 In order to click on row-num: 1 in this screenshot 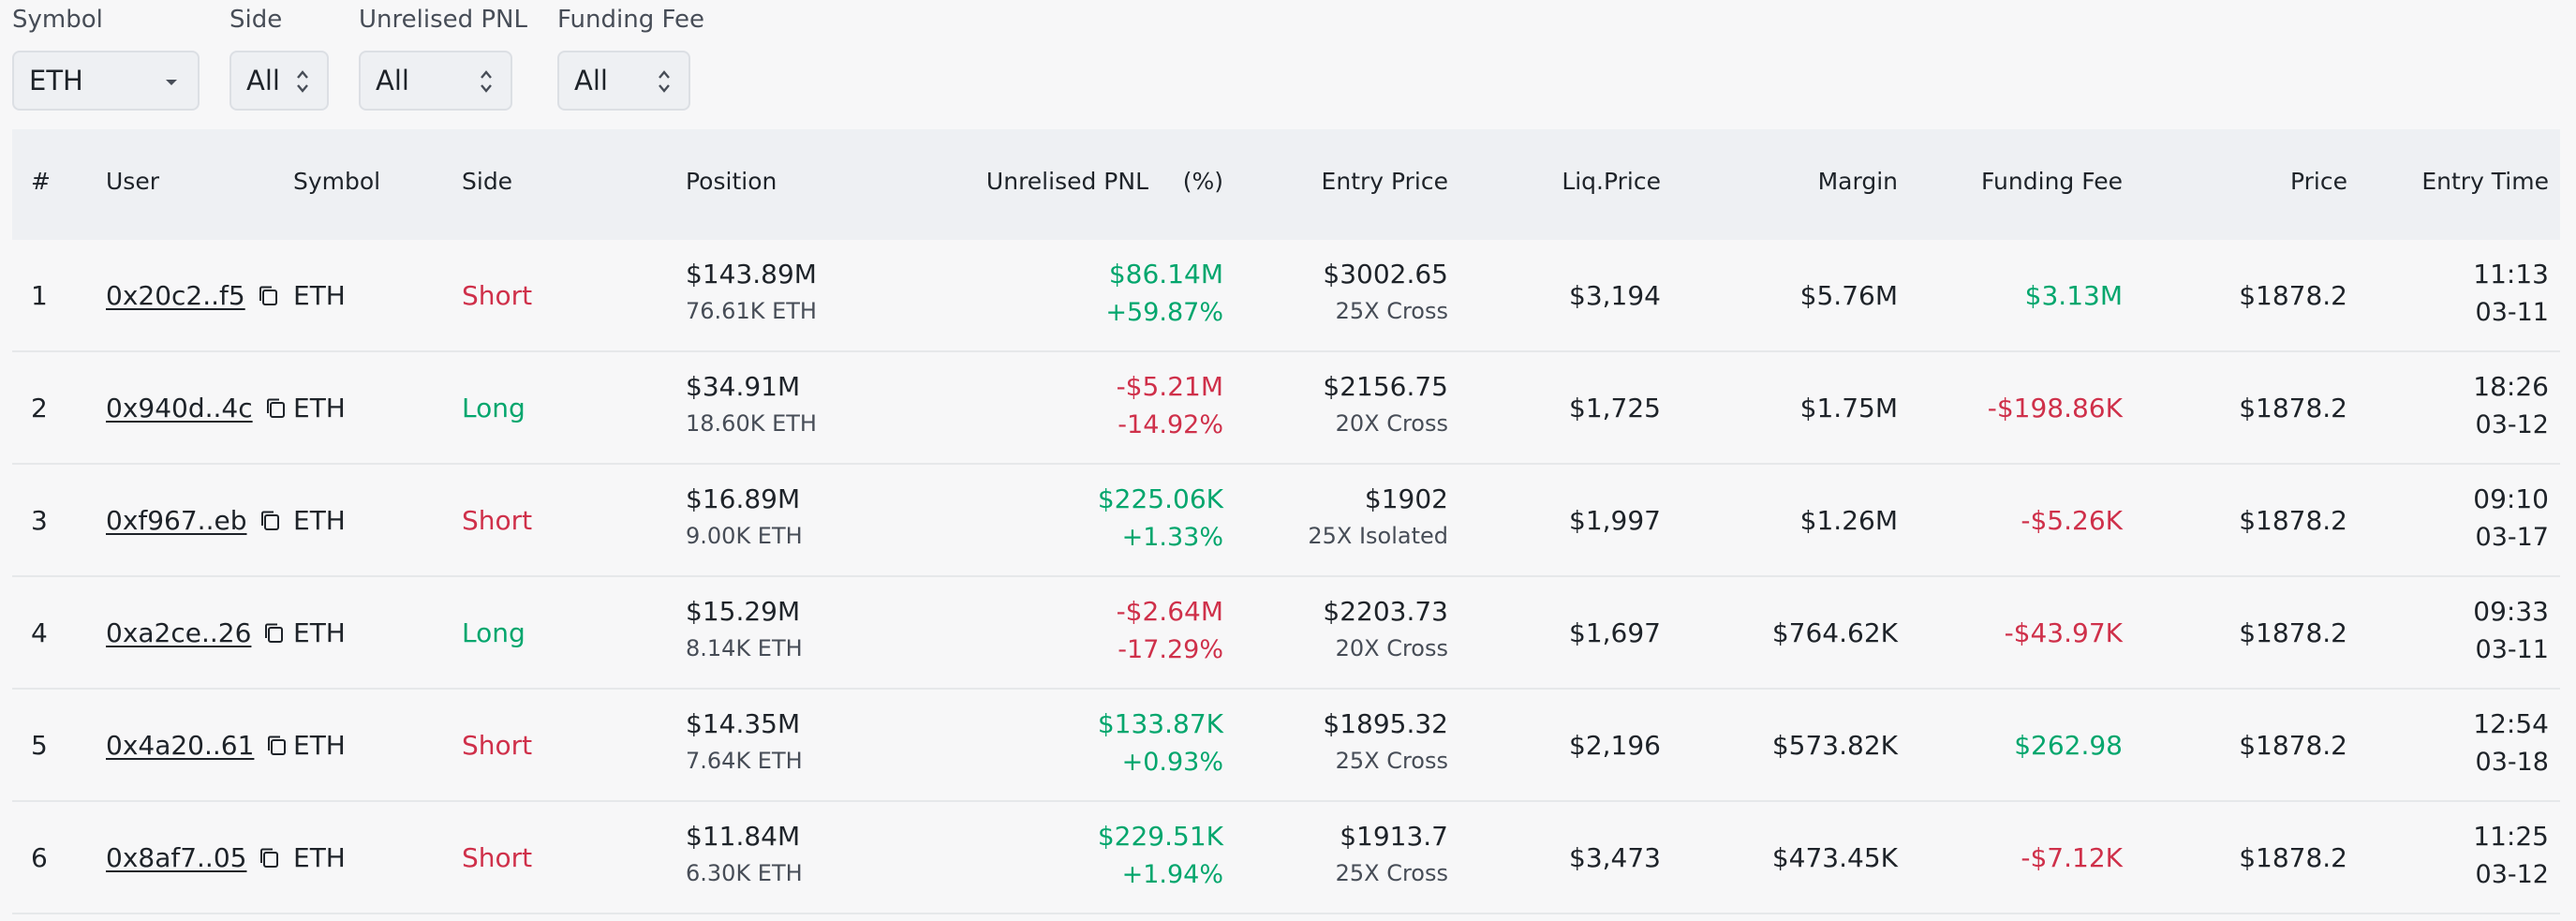, I will do `click(39, 295)`.